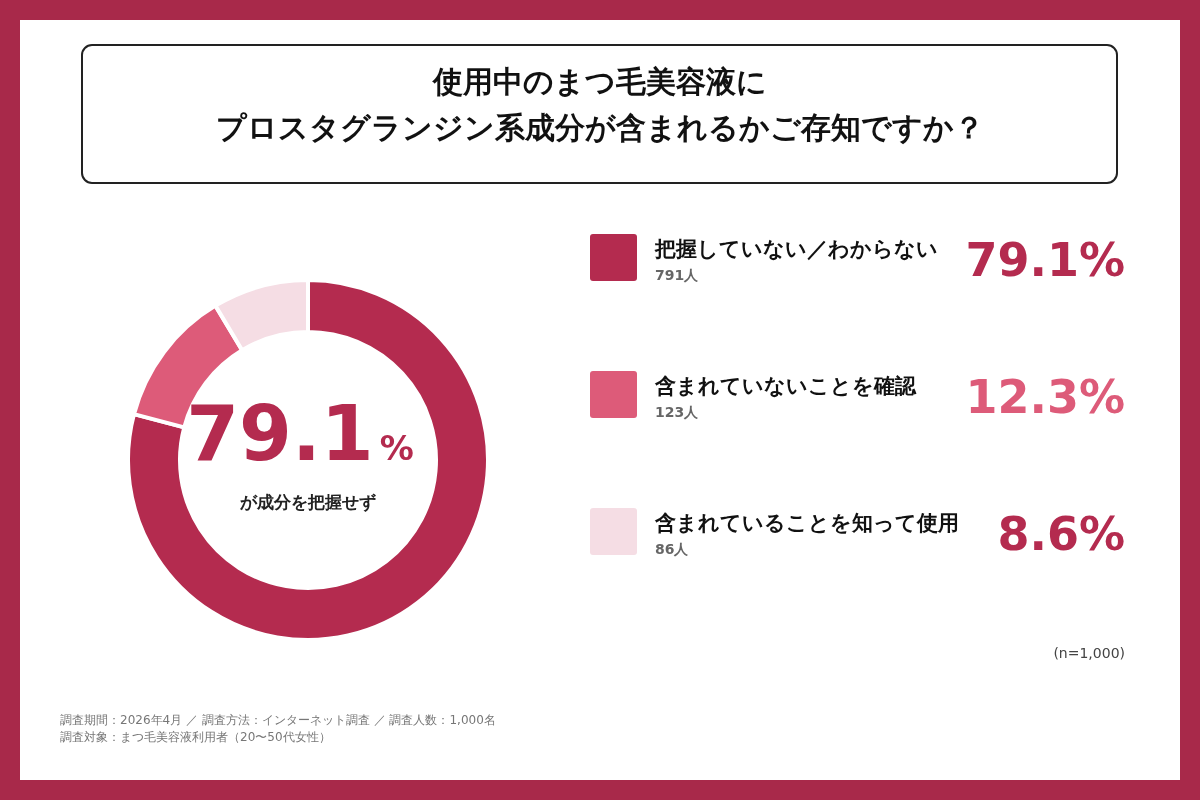 The height and width of the screenshot is (800, 1200). I want to click on text: 79.1%, so click(300, 433).